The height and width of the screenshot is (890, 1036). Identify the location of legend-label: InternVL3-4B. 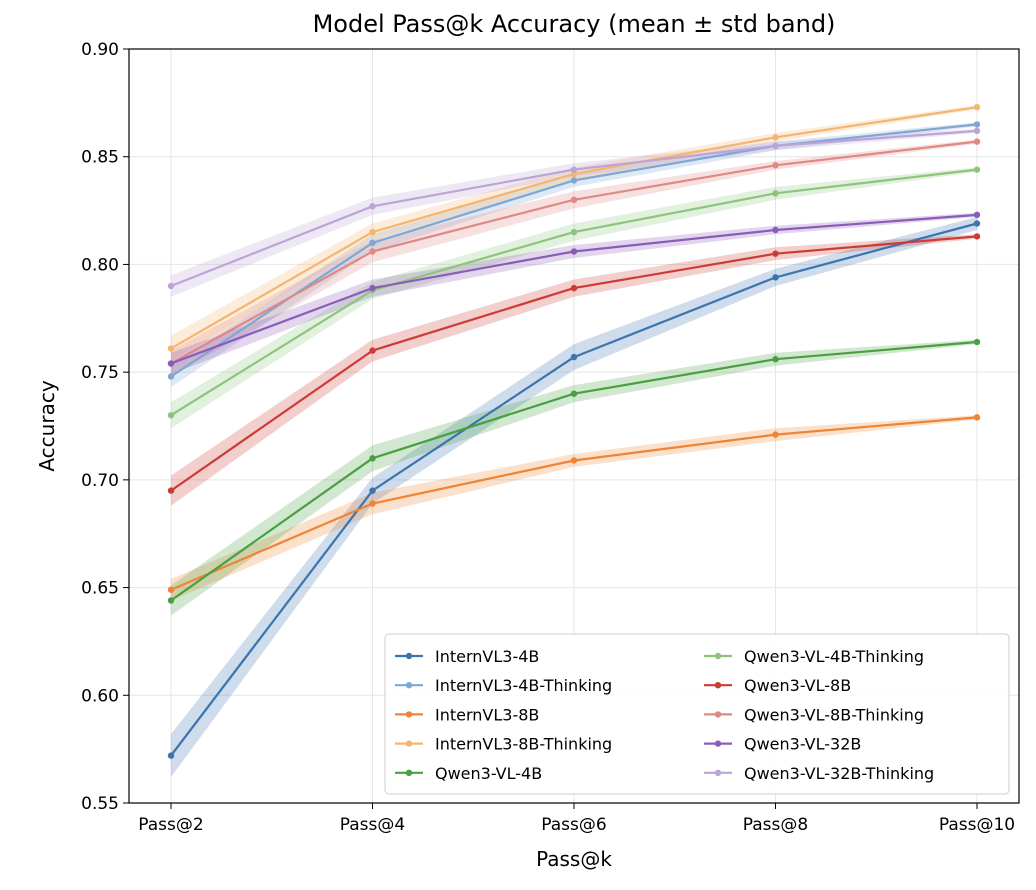
(487, 656).